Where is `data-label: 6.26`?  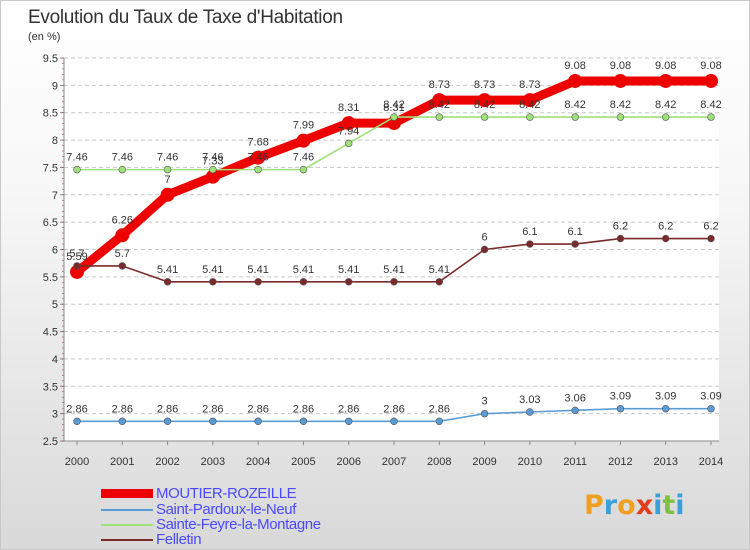 data-label: 6.26 is located at coordinates (122, 220).